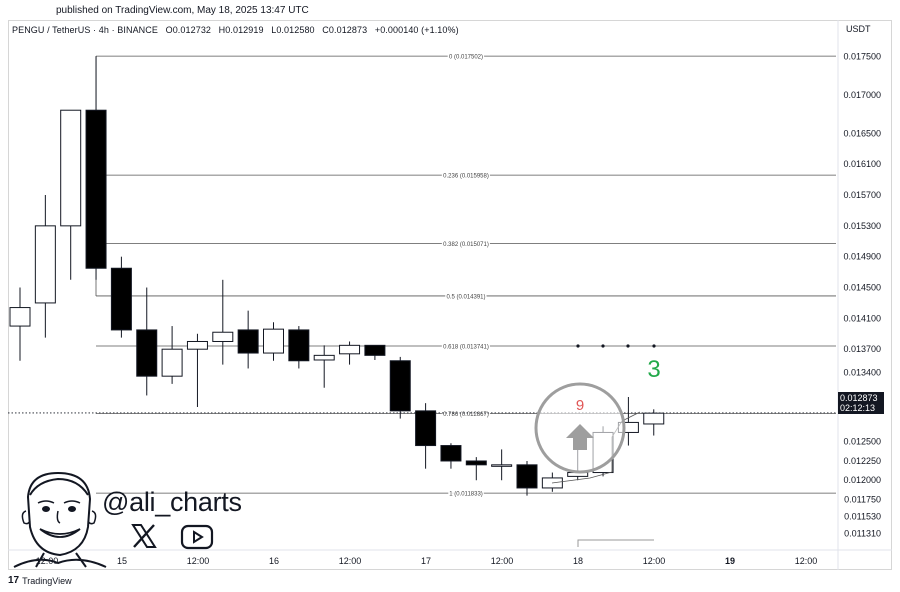 This screenshot has height=592, width=900. What do you see at coordinates (730, 561) in the screenshot?
I see `x-tick-label: 19` at bounding box center [730, 561].